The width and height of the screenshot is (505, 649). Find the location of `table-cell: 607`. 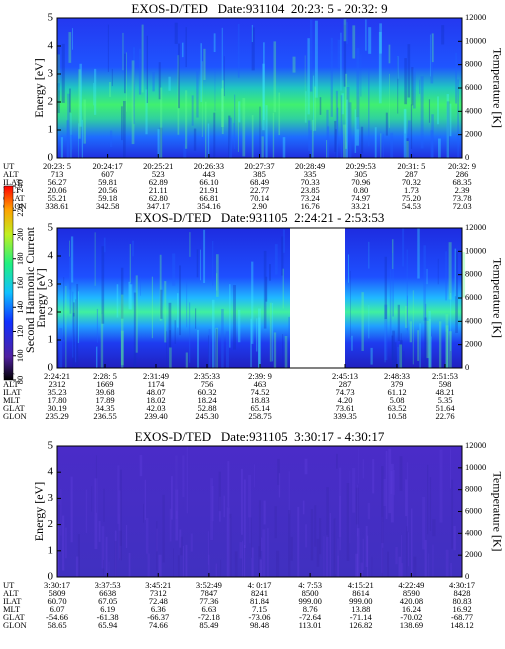

table-cell: 607 is located at coordinates (107, 174).